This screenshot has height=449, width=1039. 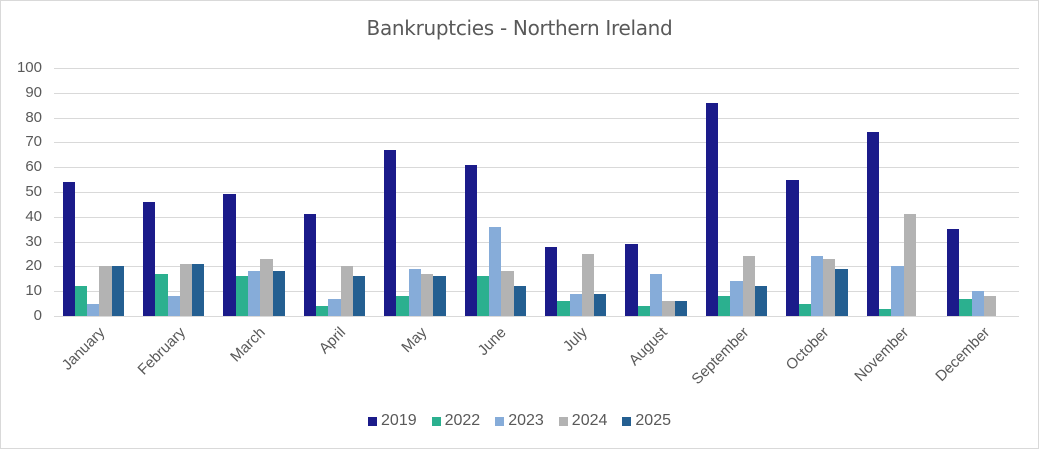 What do you see at coordinates (229, 255) in the screenshot?
I see `bar-2019-march` at bounding box center [229, 255].